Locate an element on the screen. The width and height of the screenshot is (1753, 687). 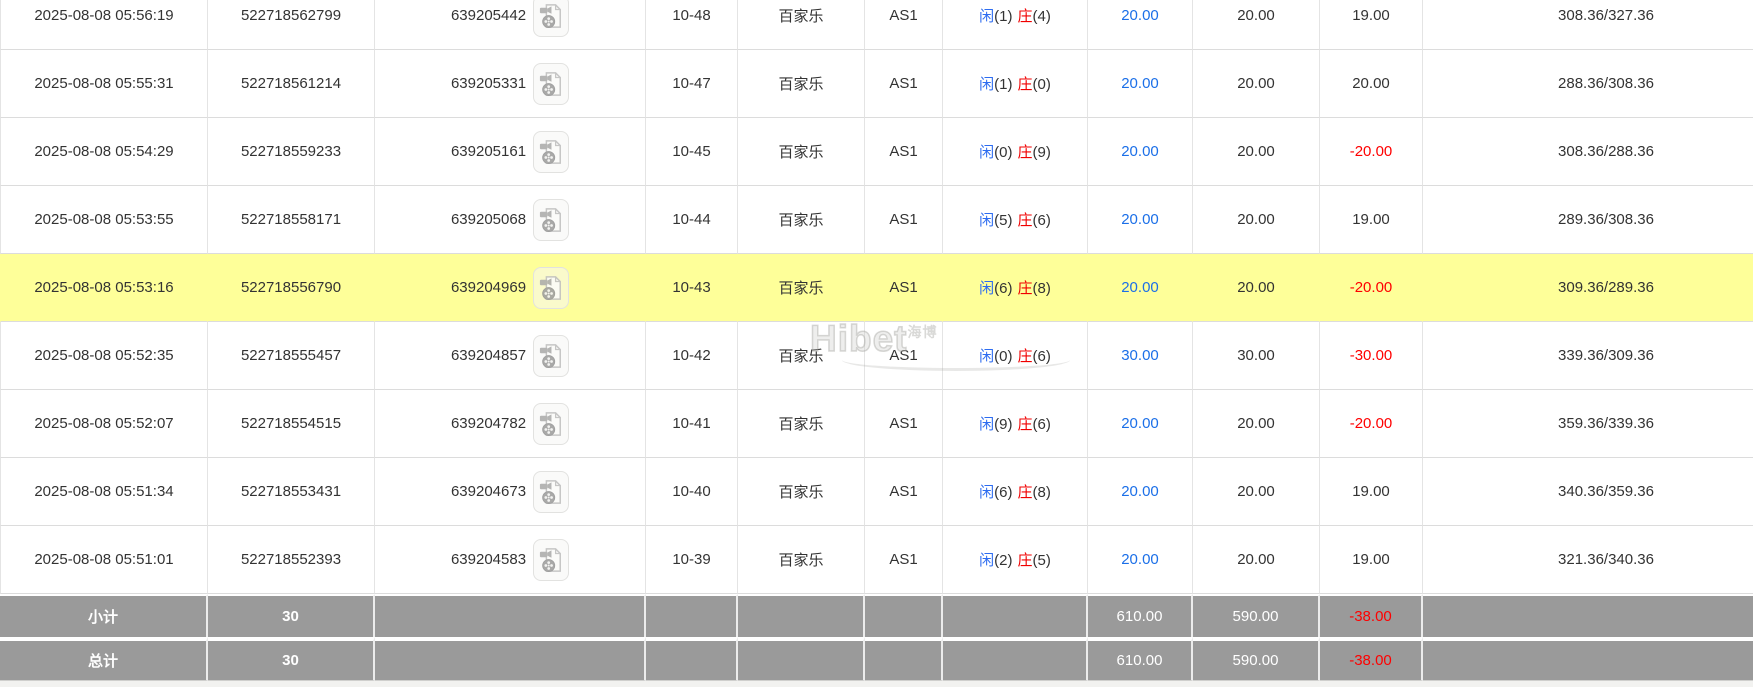
subtotal-valid-amount: 590.00 is located at coordinates (1256, 615).